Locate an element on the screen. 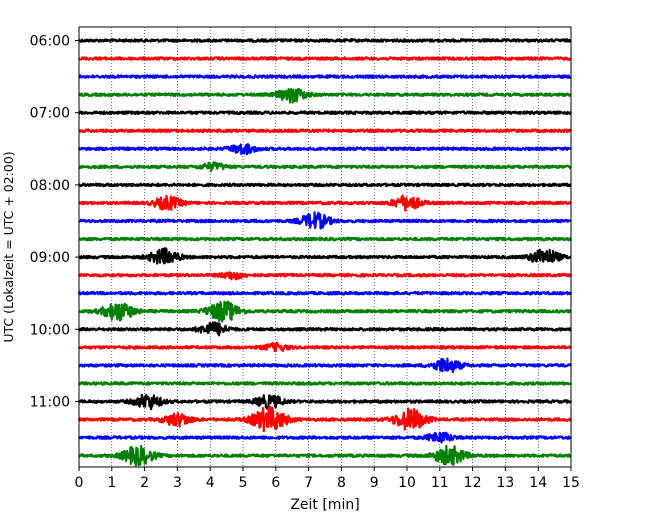  x-tick-label: 4 is located at coordinates (210, 483).